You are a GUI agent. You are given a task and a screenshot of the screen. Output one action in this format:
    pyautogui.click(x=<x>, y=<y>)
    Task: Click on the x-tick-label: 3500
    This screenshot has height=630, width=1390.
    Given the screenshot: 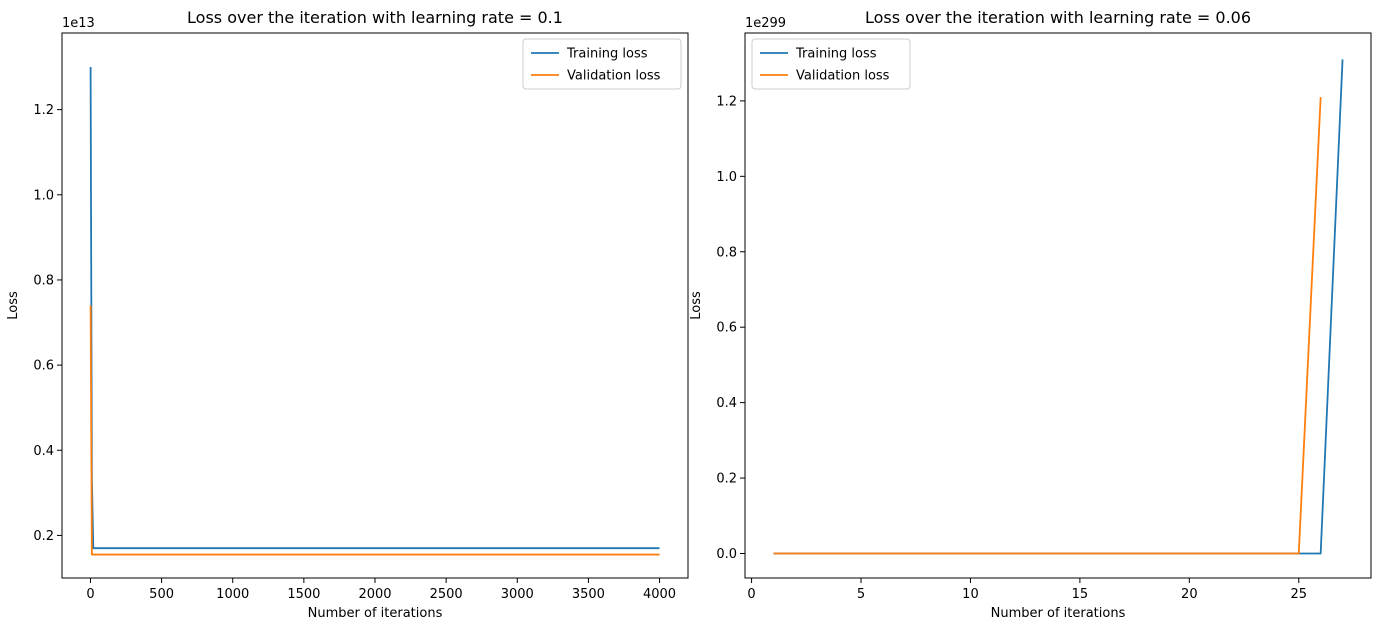 What is the action you would take?
    pyautogui.click(x=588, y=594)
    